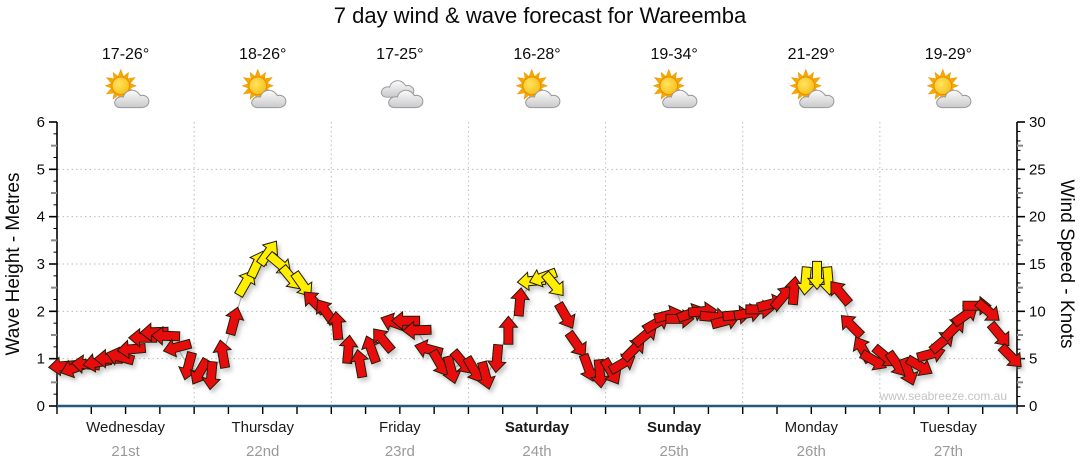 This screenshot has height=475, width=1080. Describe the element at coordinates (674, 427) in the screenshot. I see `day-name-label: Sunday` at that location.